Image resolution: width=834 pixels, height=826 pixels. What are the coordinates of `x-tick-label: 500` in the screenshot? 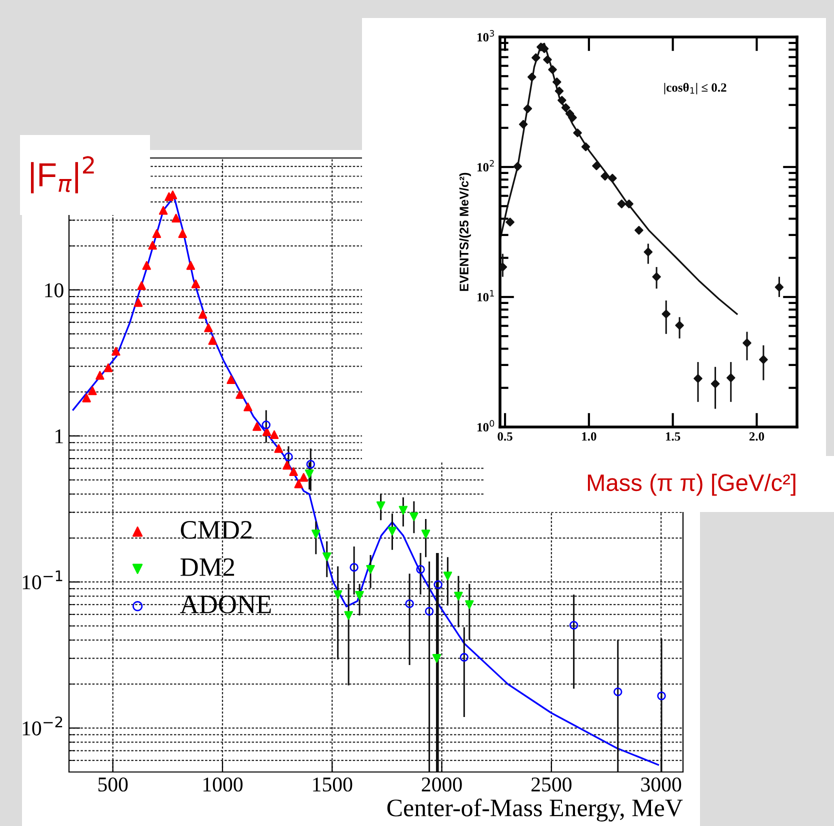 It's located at (113, 784).